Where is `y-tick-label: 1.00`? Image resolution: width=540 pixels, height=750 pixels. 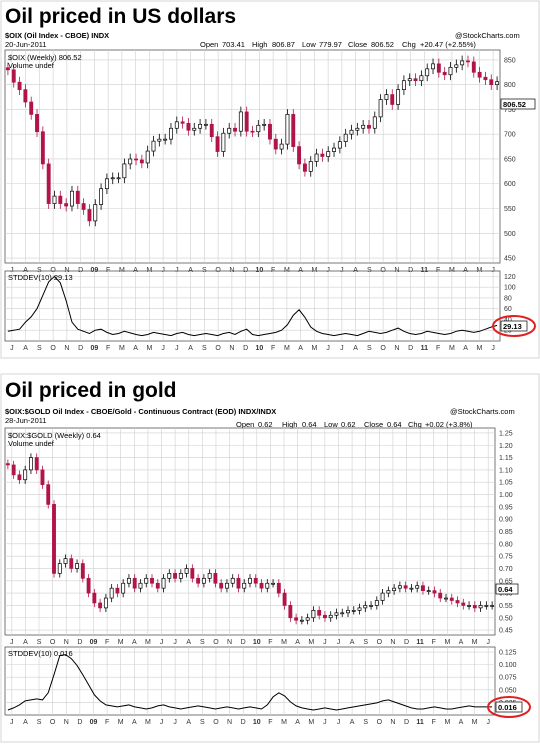
y-tick-label: 1.00 is located at coordinates (506, 495).